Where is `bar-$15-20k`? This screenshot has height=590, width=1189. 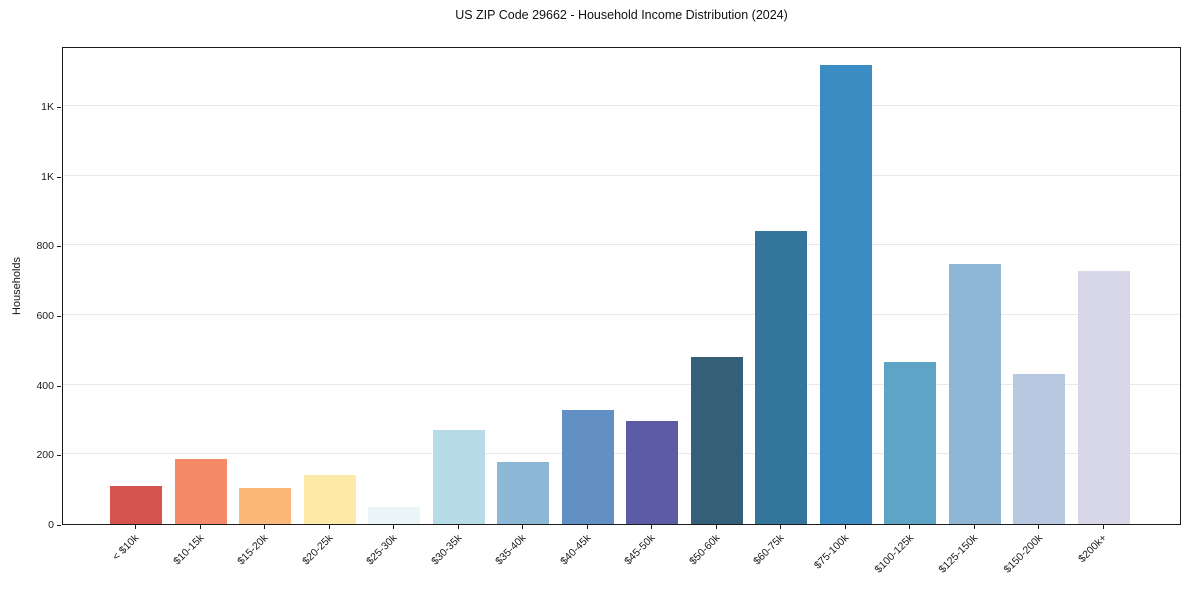
bar-$15-20k is located at coordinates (265, 505).